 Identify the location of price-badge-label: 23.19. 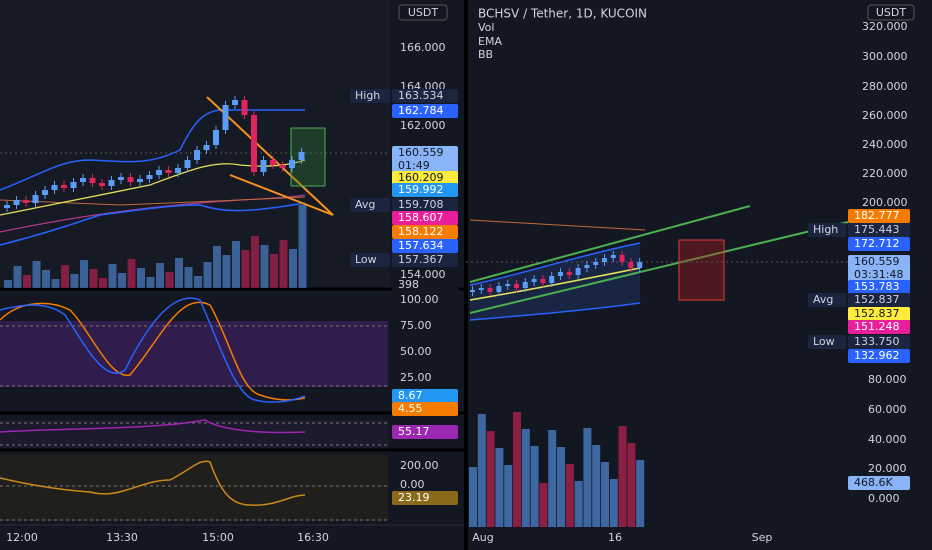
(414, 497).